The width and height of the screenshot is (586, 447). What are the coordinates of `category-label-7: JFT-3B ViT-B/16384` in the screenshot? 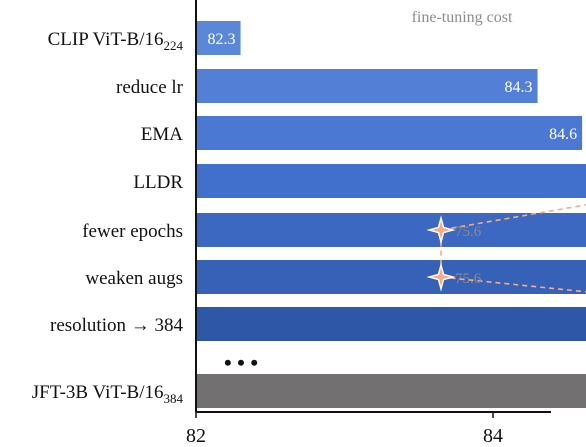 It's located at (108, 394).